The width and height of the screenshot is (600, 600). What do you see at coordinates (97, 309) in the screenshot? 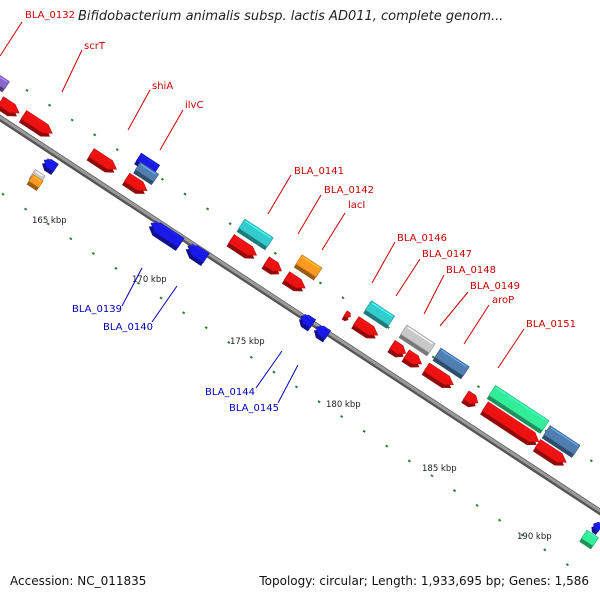
I see `gene-label-bla-0139: BLA_0139` at bounding box center [97, 309].